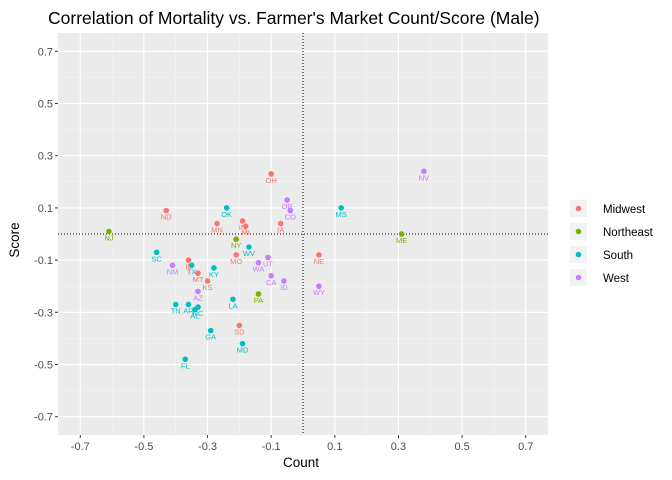 The width and height of the screenshot is (672, 480). I want to click on point-label: AR, so click(188, 310).